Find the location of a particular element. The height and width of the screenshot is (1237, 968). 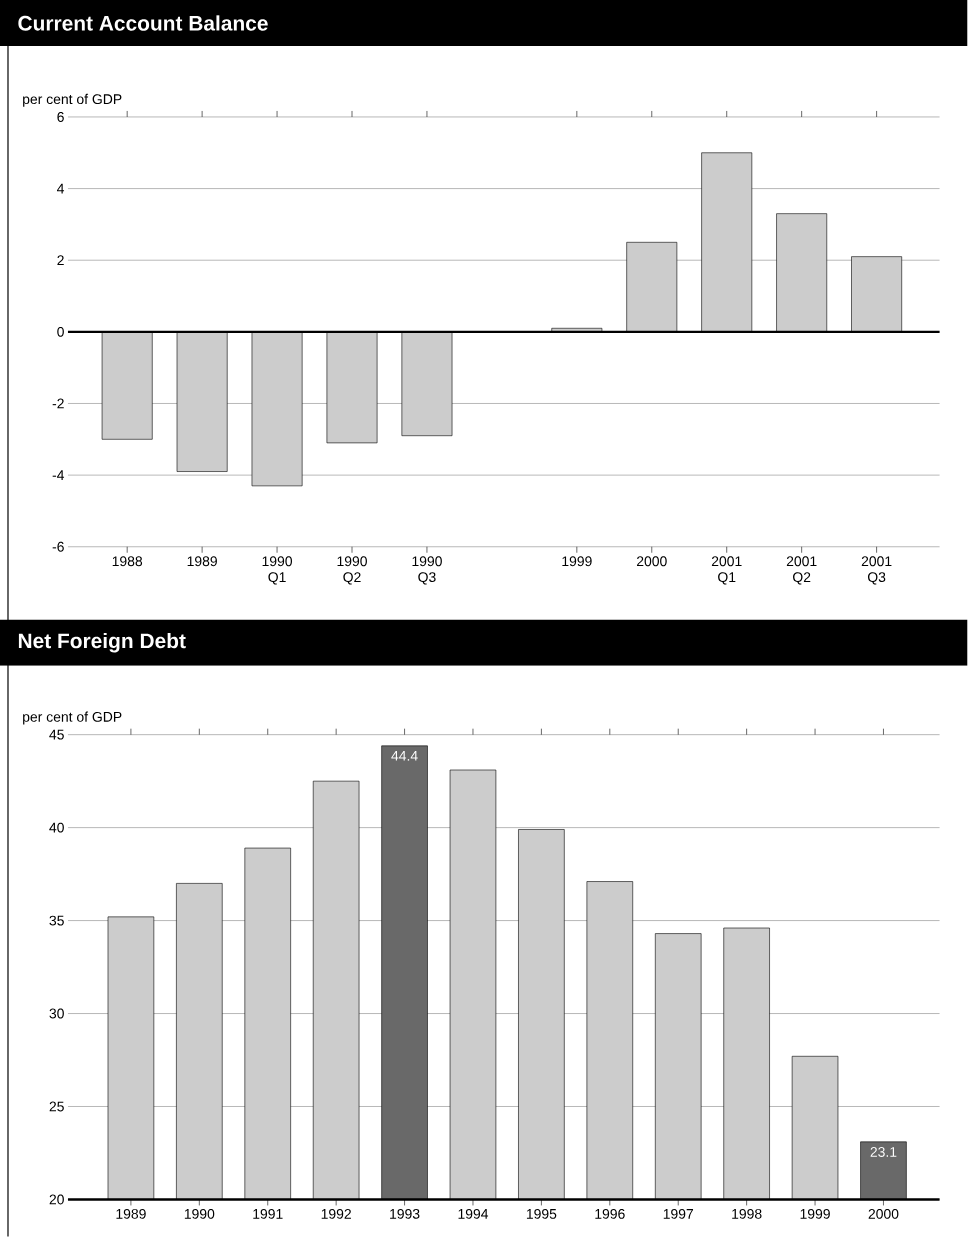

x-tick-label: 1996 is located at coordinates (610, 1213).